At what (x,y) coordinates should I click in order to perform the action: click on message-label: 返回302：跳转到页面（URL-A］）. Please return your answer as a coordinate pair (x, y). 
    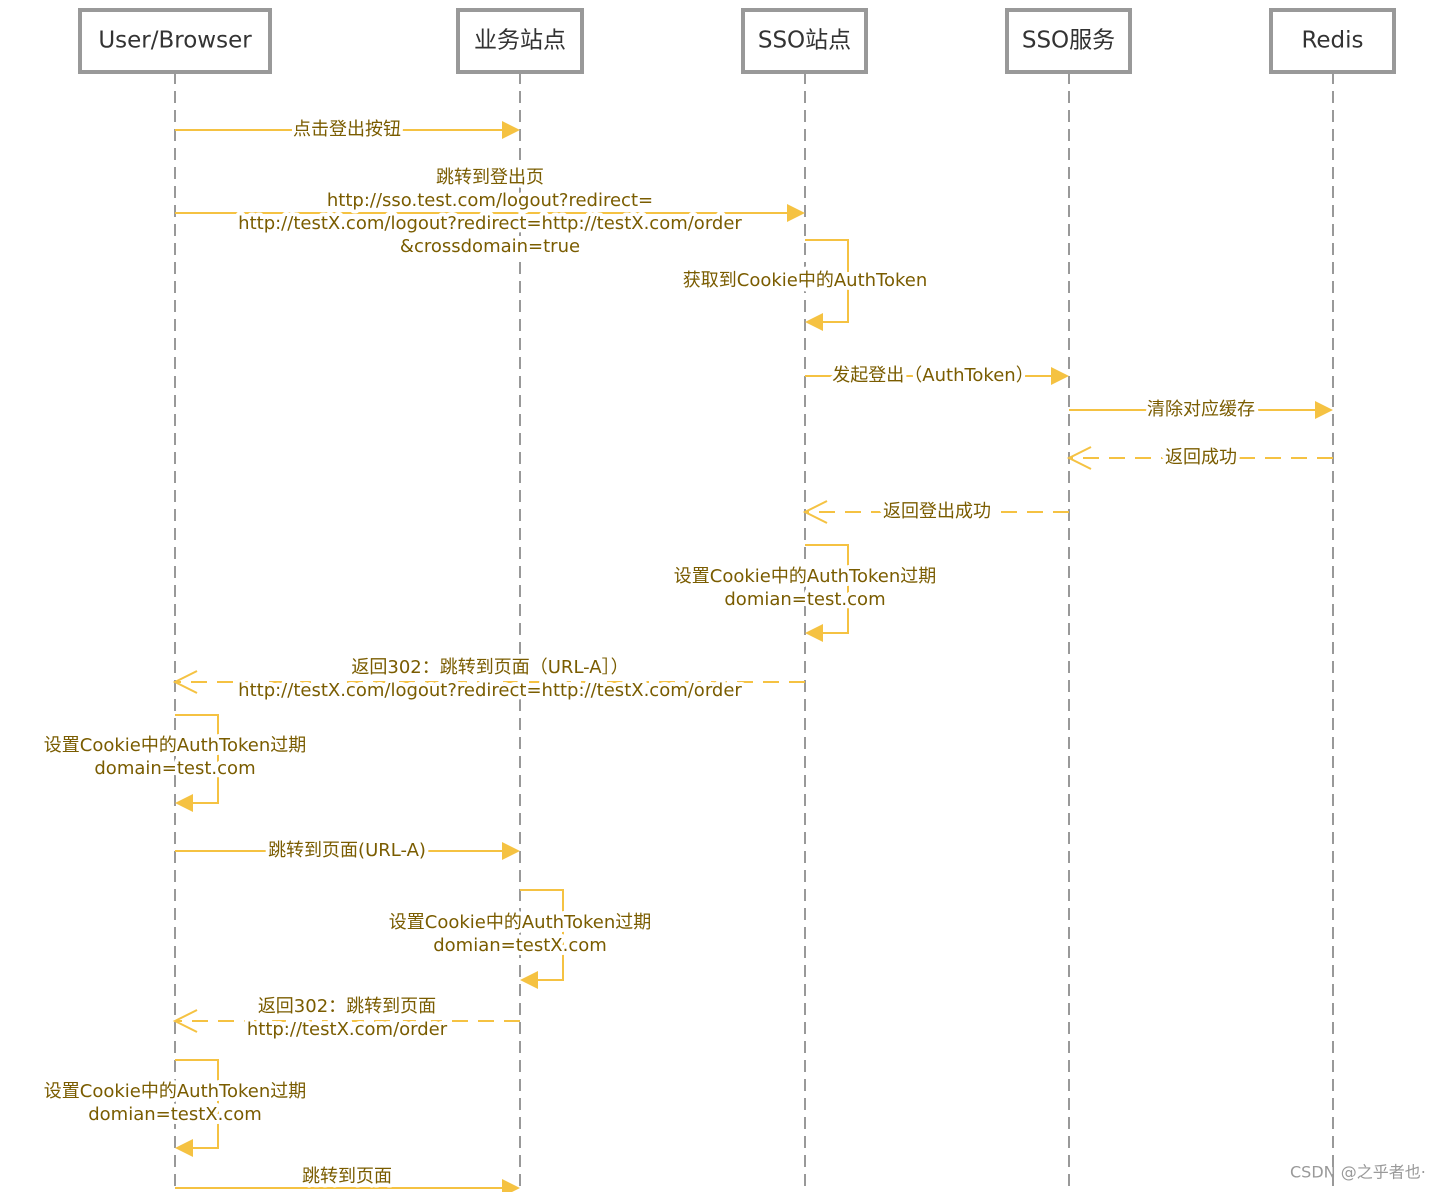
    Looking at the image, I should click on (489, 667).